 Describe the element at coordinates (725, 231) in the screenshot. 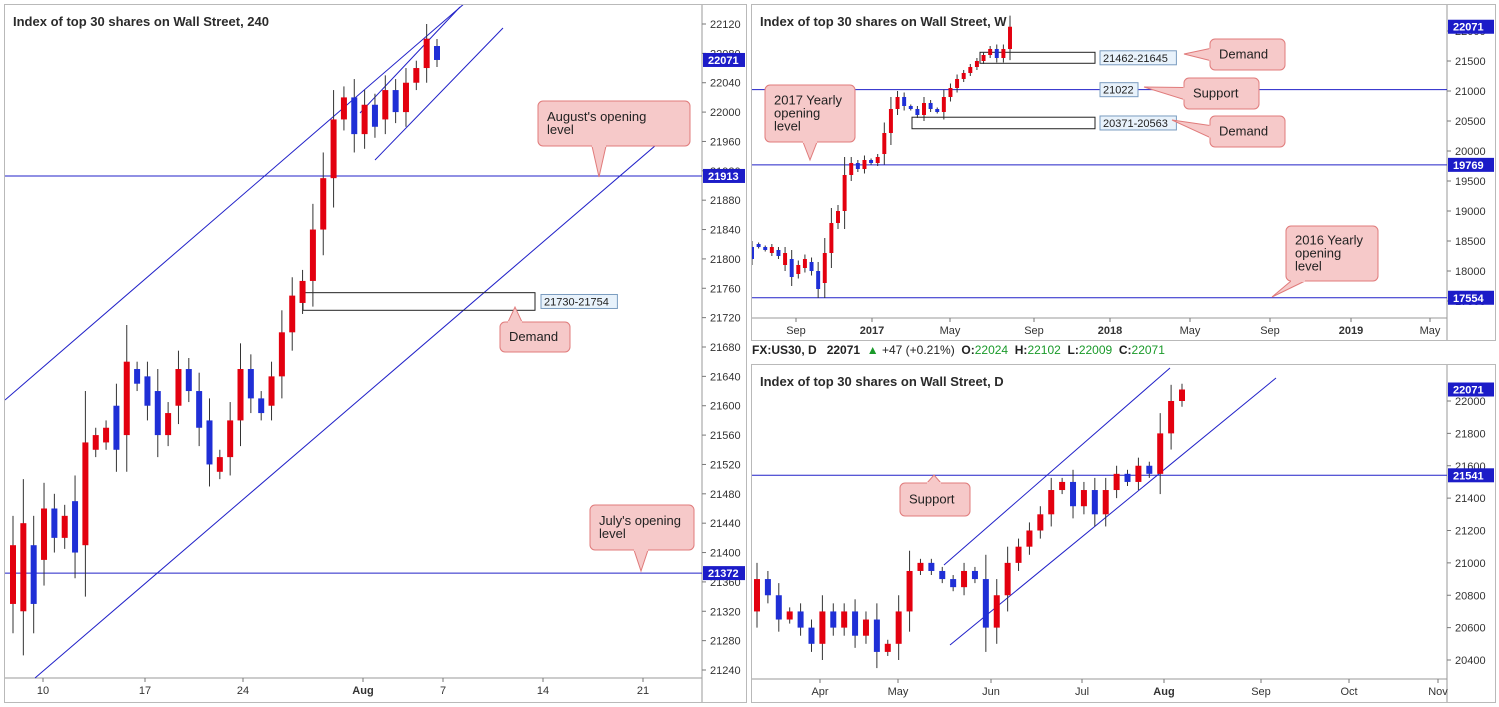

I see `y-tick-label: 21840` at that location.